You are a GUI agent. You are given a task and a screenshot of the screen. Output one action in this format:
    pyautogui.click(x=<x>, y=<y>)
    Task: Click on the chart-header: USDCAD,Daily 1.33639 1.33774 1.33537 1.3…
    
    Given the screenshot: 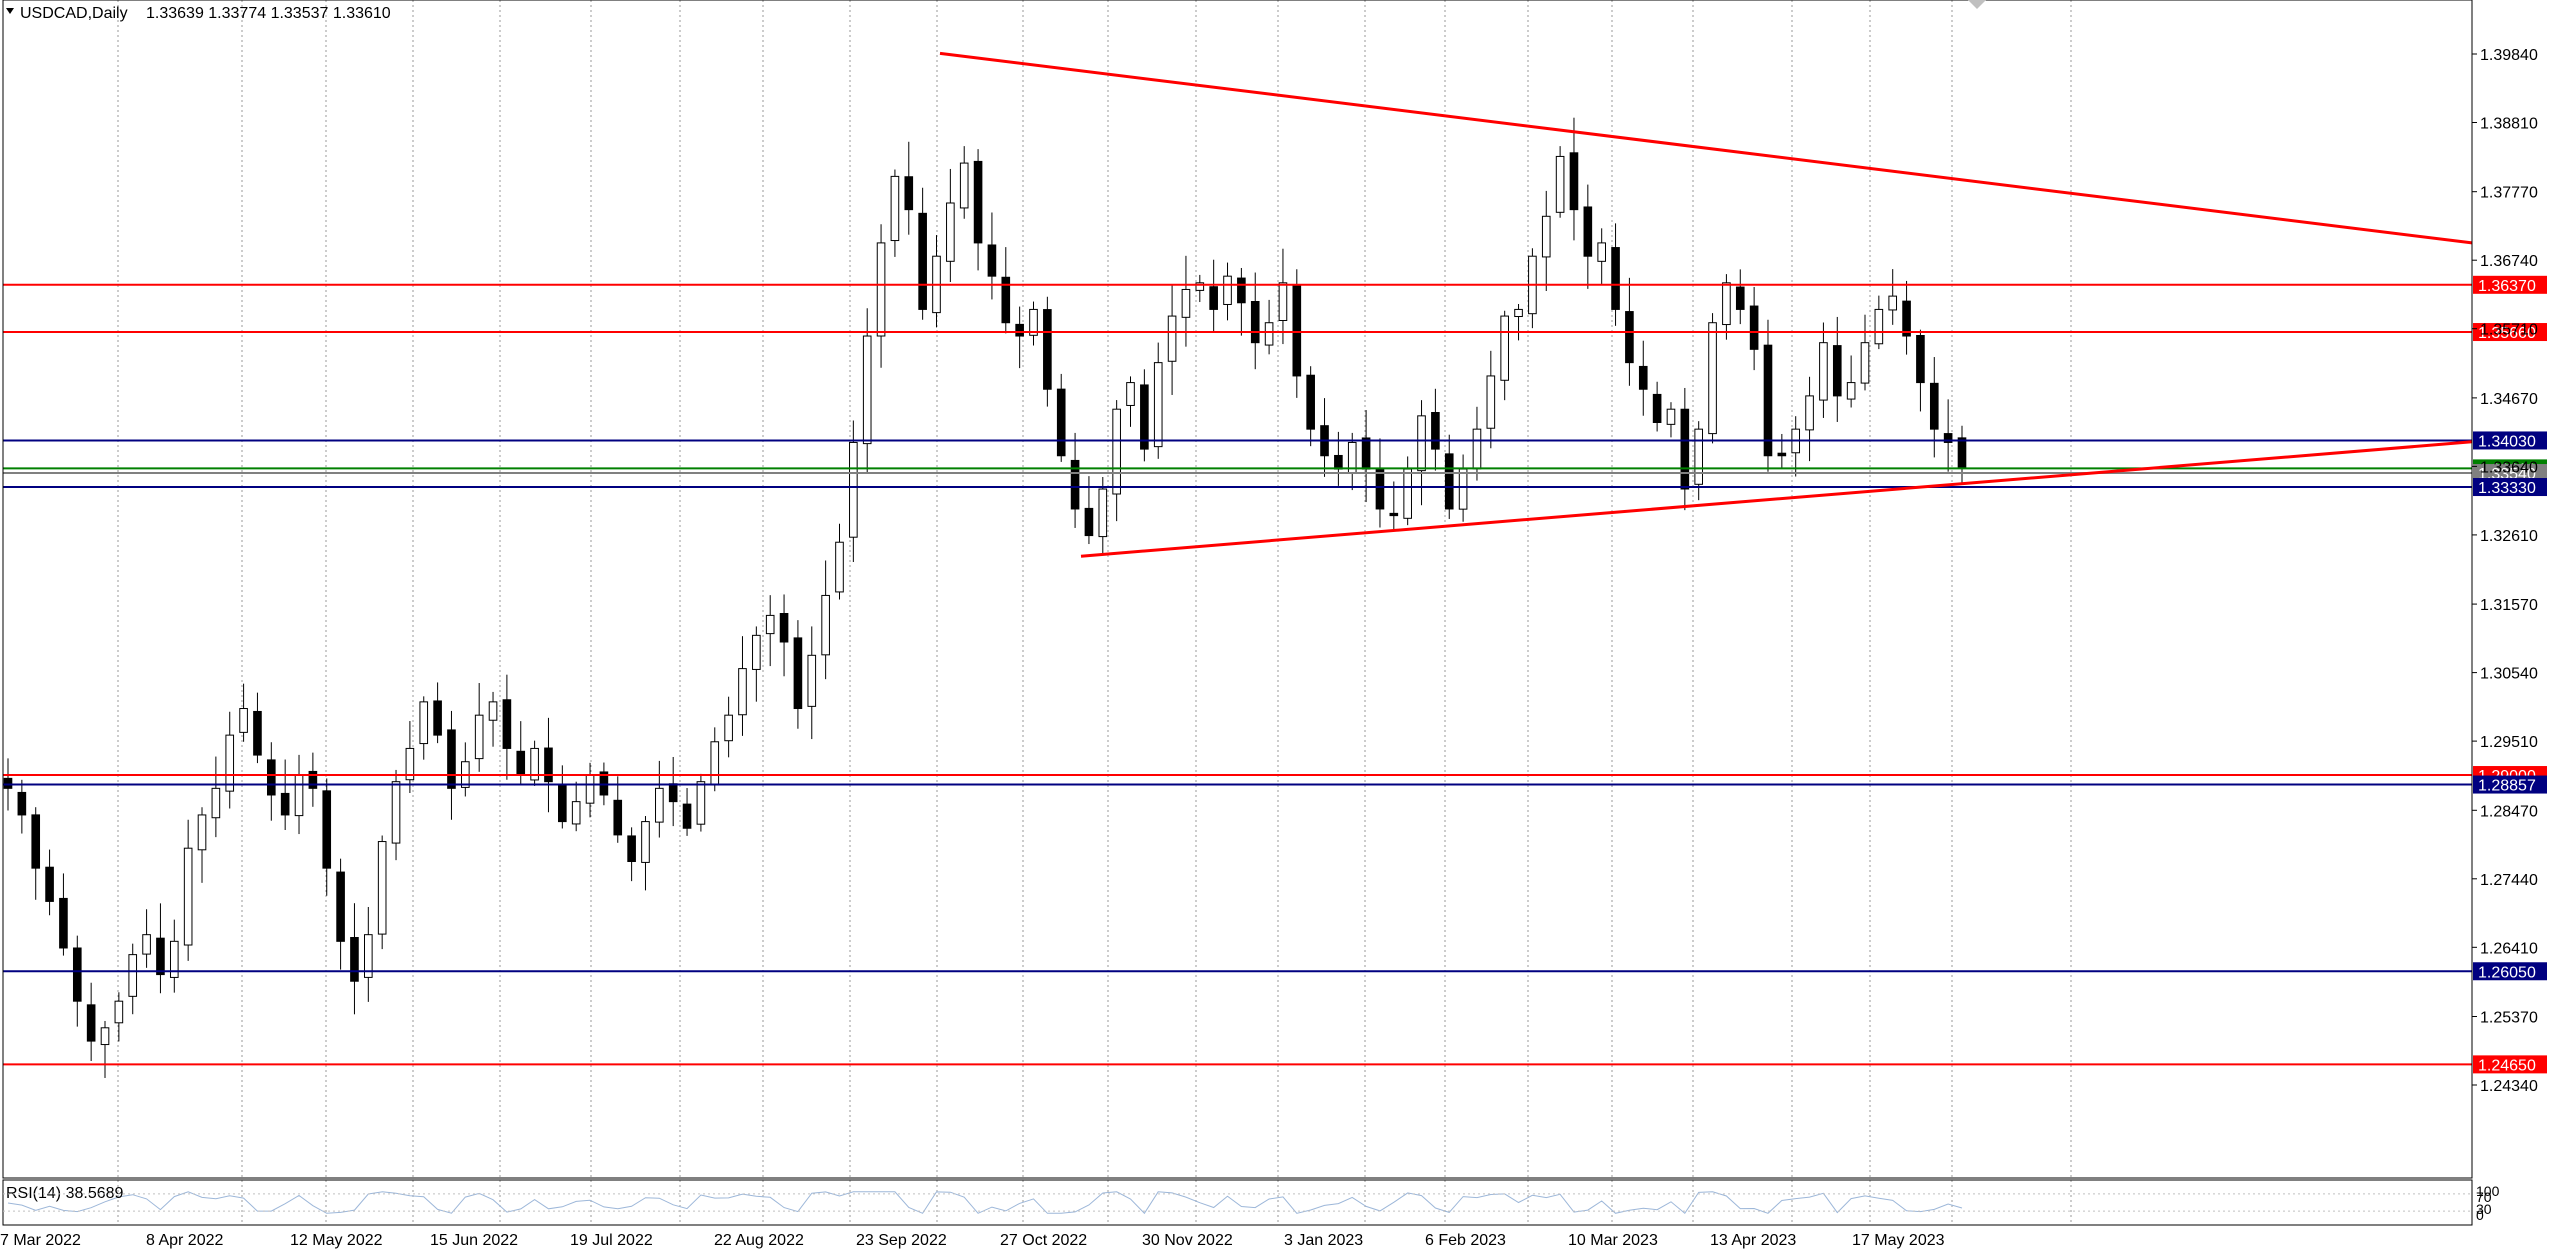 What is the action you would take?
    pyautogui.click(x=198, y=13)
    